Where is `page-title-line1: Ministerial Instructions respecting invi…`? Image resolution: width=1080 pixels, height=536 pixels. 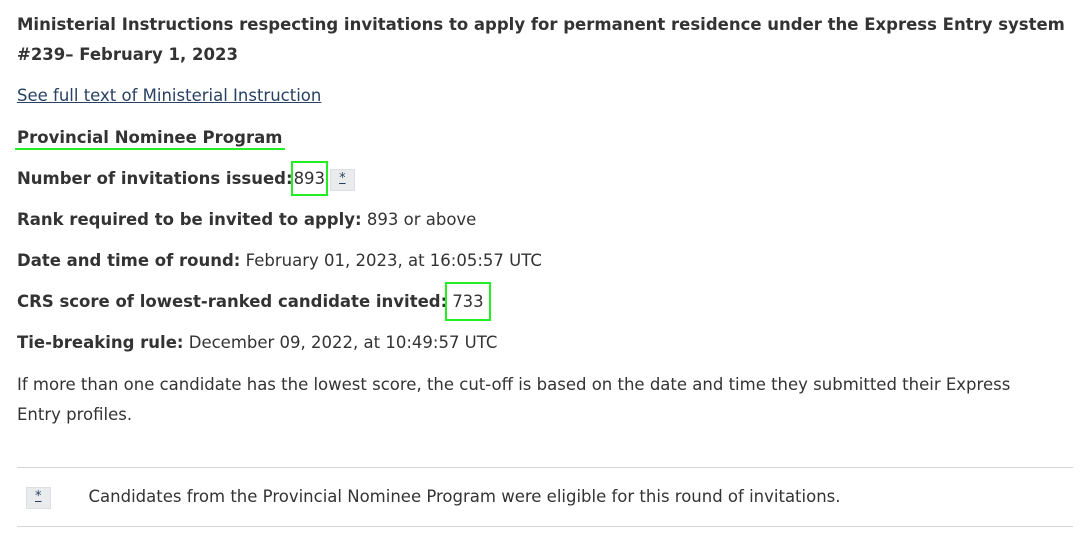
page-title-line1: Ministerial Instructions respecting invi… is located at coordinates (541, 24).